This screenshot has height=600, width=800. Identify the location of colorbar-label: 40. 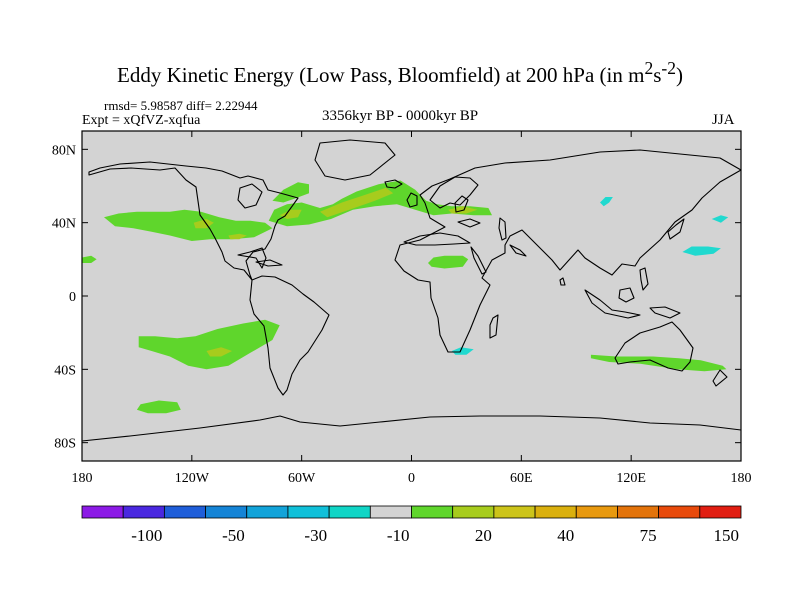
(565, 535).